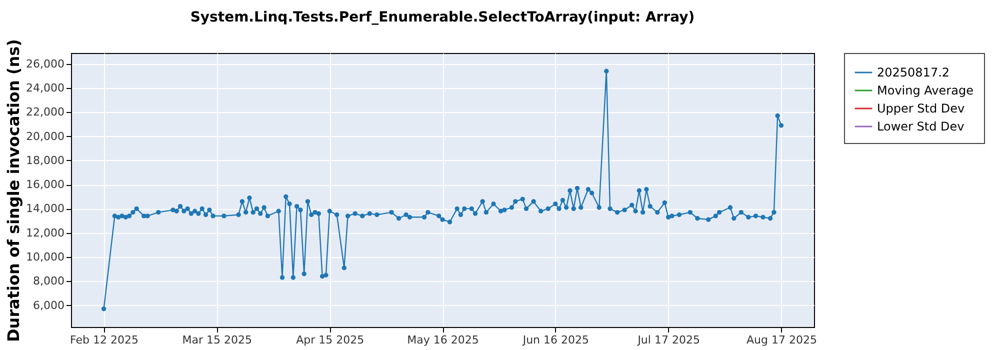  I want to click on y-tick-label: 10,000, so click(45, 257).